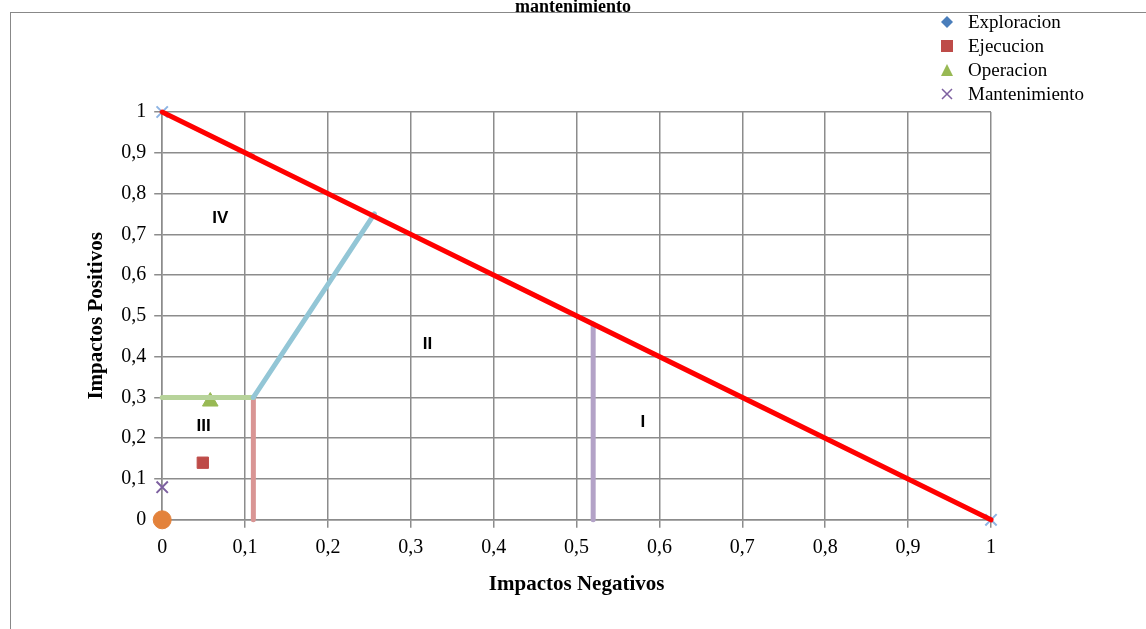  What do you see at coordinates (134, 273) in the screenshot?
I see `y-tick-label: 0,6` at bounding box center [134, 273].